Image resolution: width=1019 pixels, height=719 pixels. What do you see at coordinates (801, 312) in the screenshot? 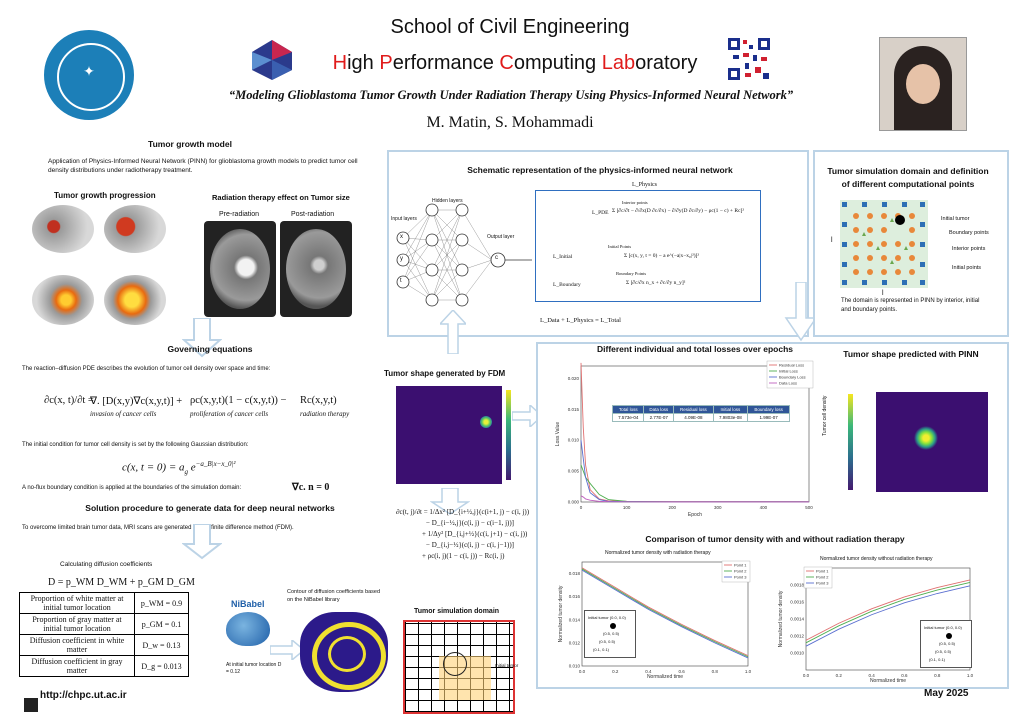
I see `down-arrow-domain` at bounding box center [801, 312].